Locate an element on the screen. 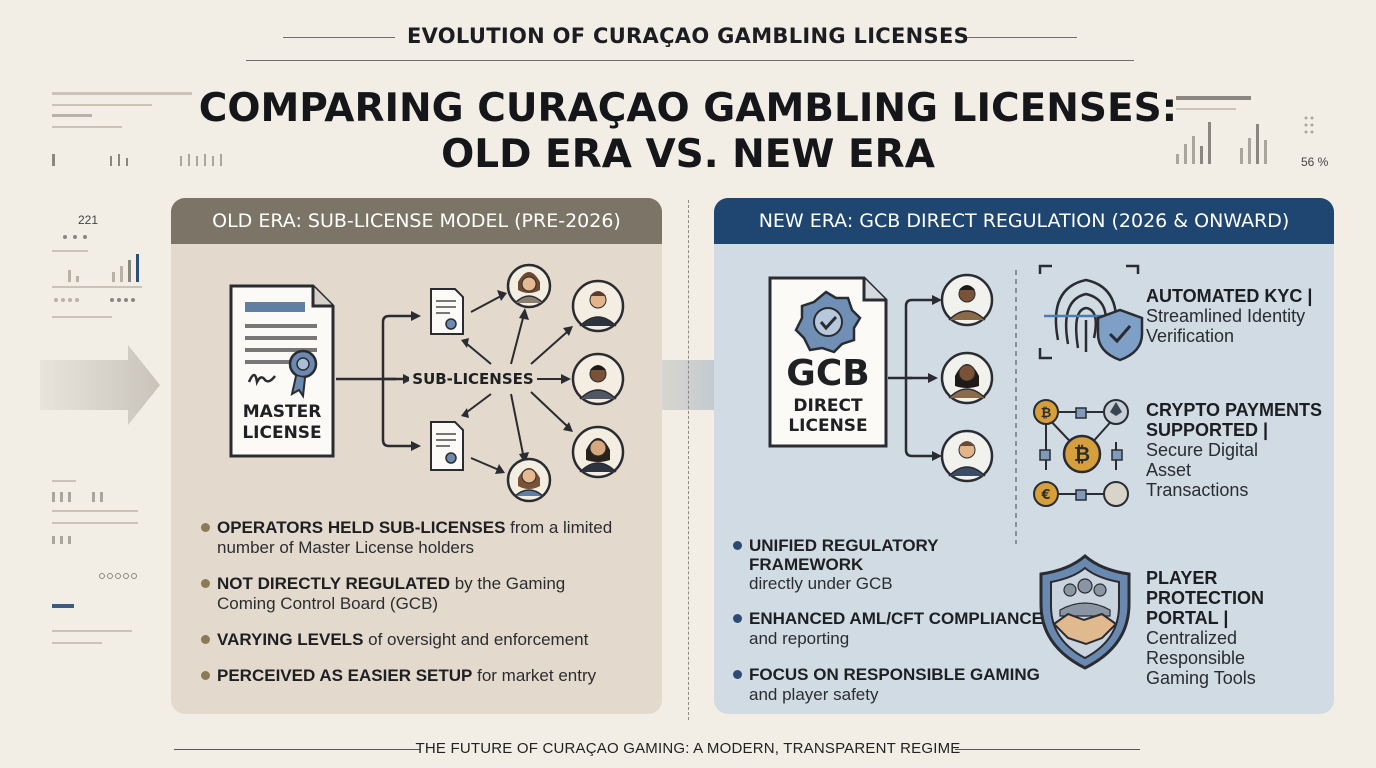  feature-protection-title-2: PORTAL | is located at coordinates (1187, 618).